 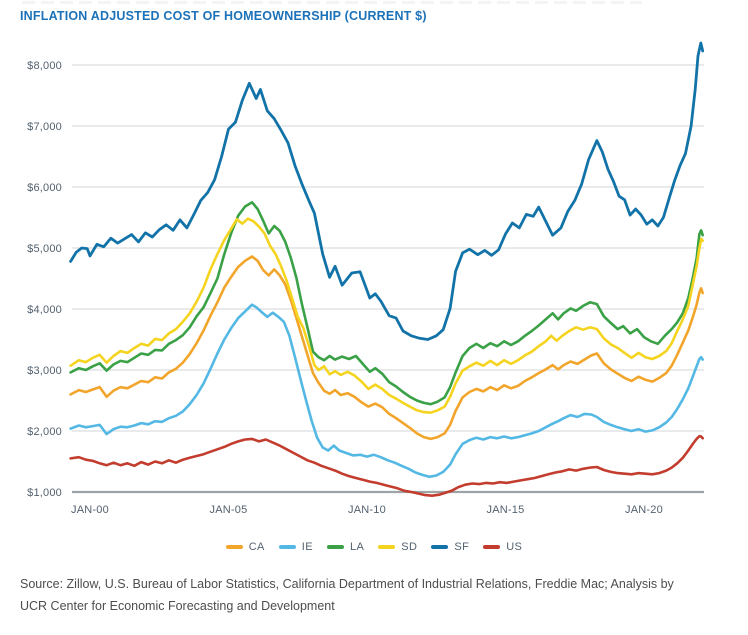 What do you see at coordinates (397, 547) in the screenshot?
I see `legend-item-sd: SD` at bounding box center [397, 547].